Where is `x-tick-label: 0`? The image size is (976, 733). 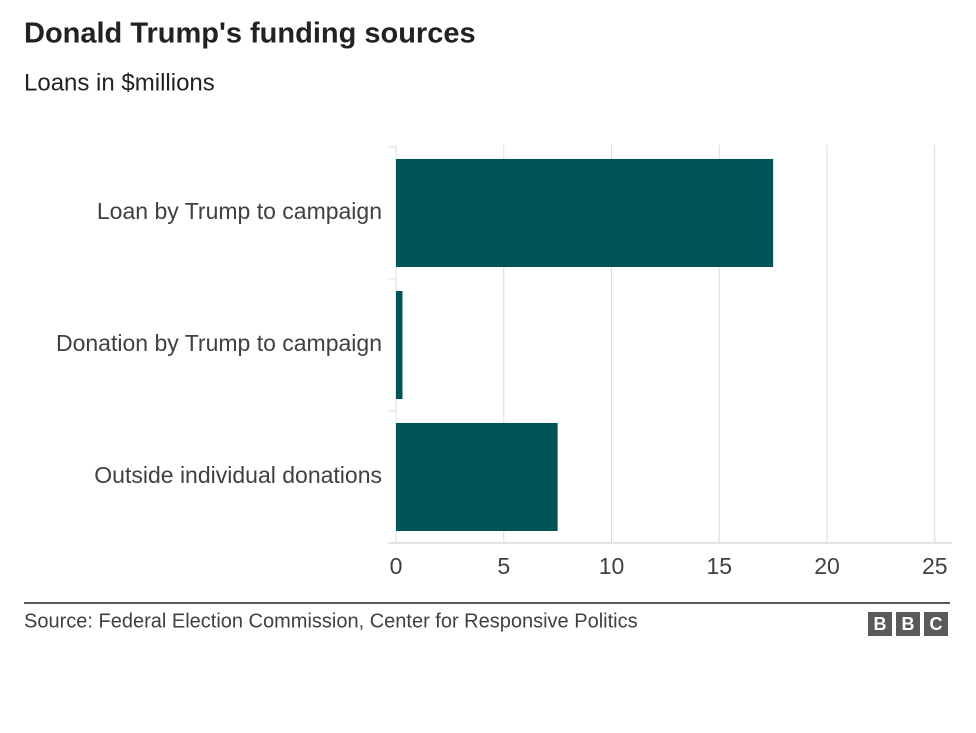
x-tick-label: 0 is located at coordinates (396, 566).